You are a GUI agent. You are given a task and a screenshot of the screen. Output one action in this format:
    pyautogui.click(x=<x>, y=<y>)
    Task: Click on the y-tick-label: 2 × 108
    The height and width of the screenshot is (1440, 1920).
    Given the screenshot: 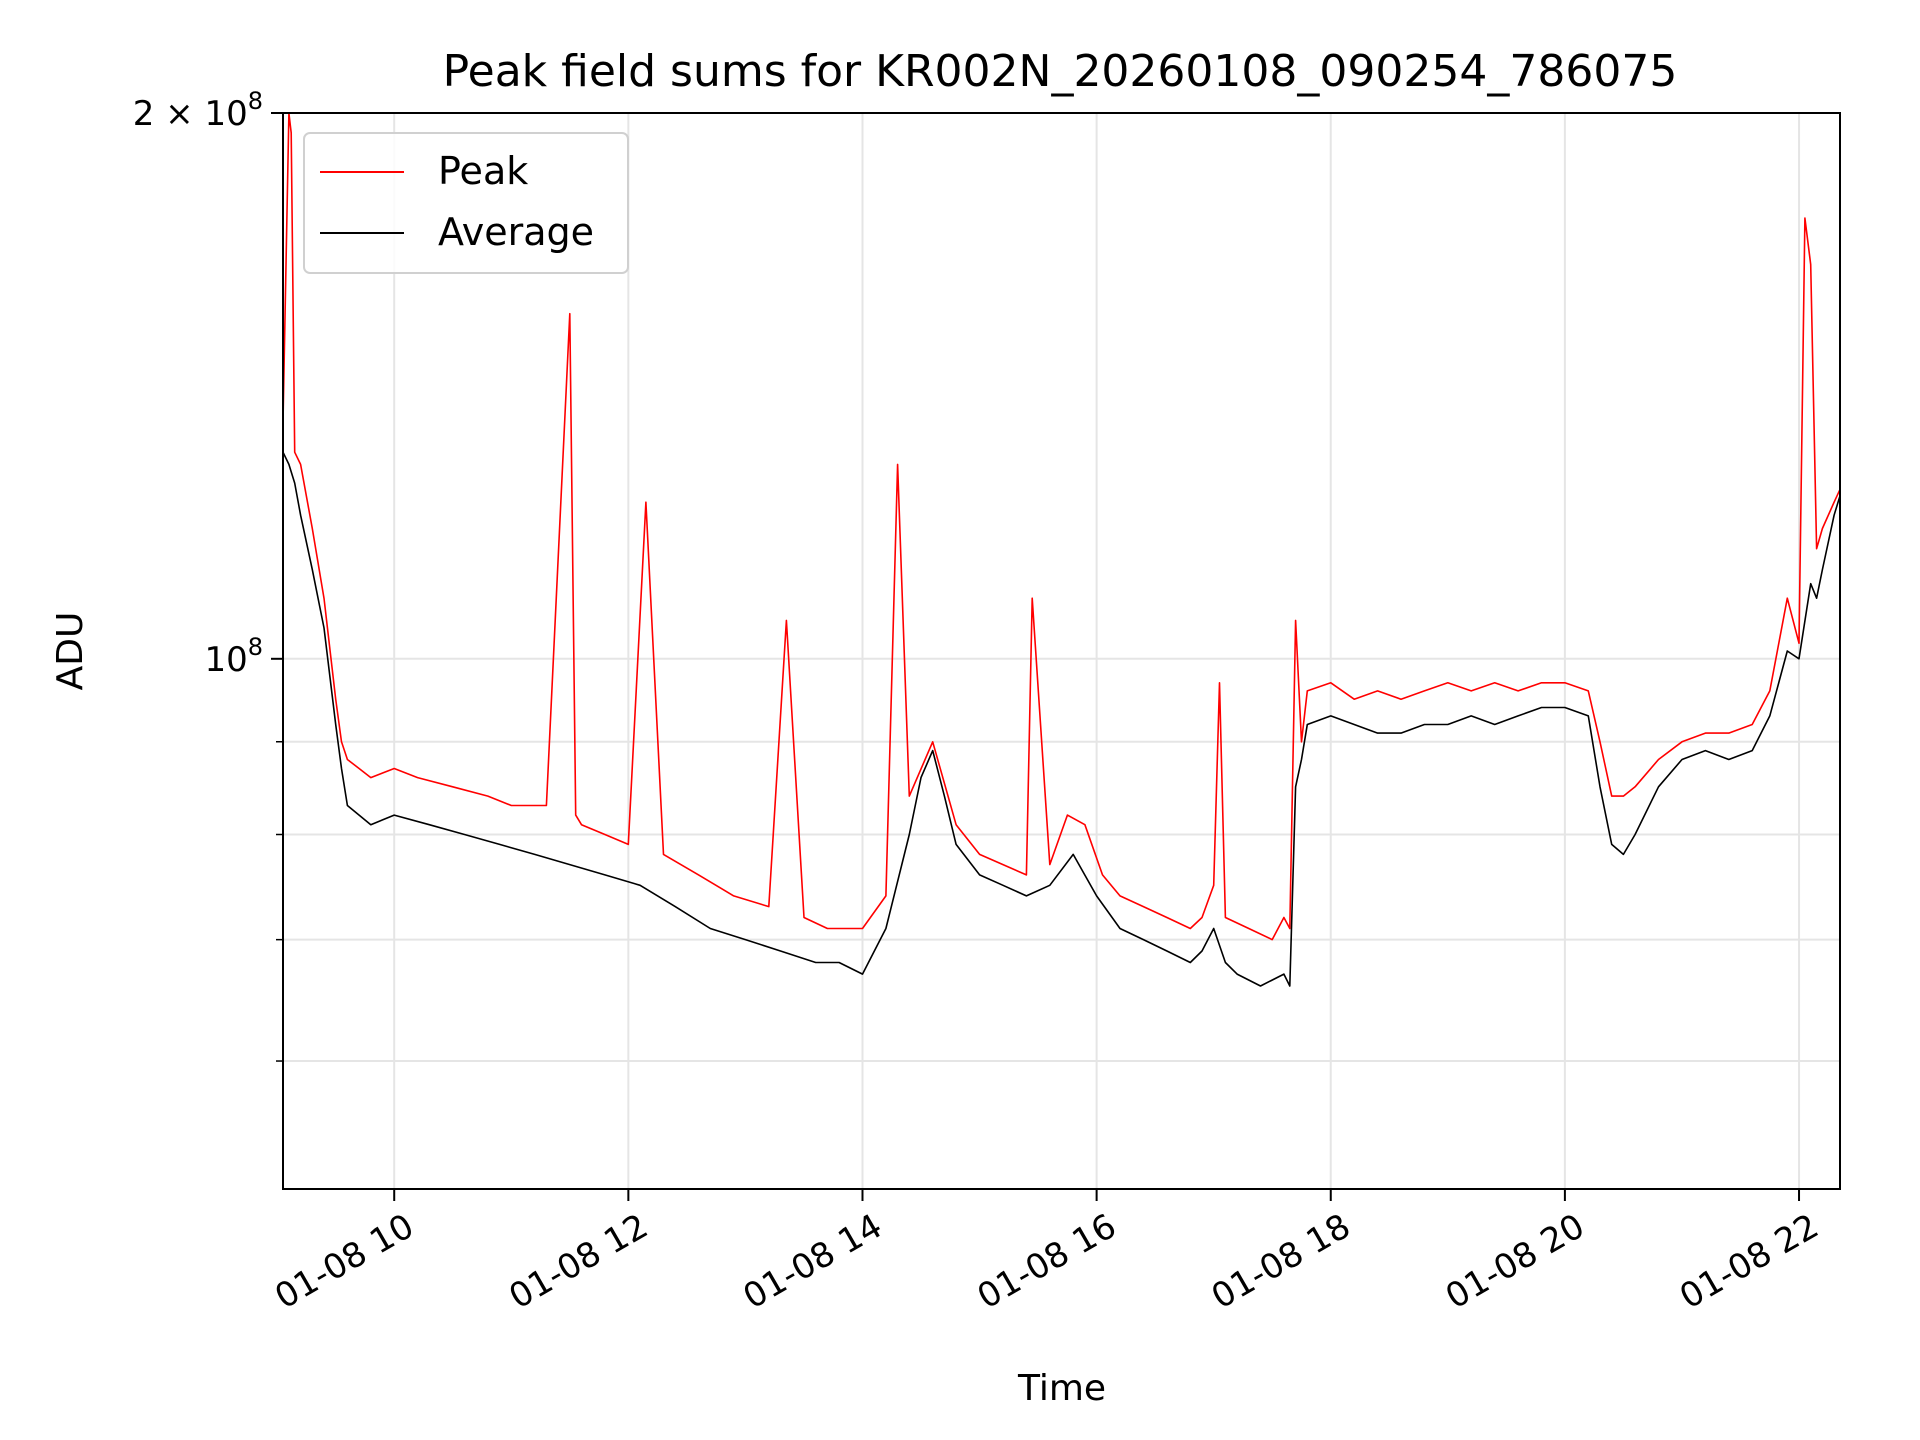 What is the action you would take?
    pyautogui.click(x=198, y=110)
    